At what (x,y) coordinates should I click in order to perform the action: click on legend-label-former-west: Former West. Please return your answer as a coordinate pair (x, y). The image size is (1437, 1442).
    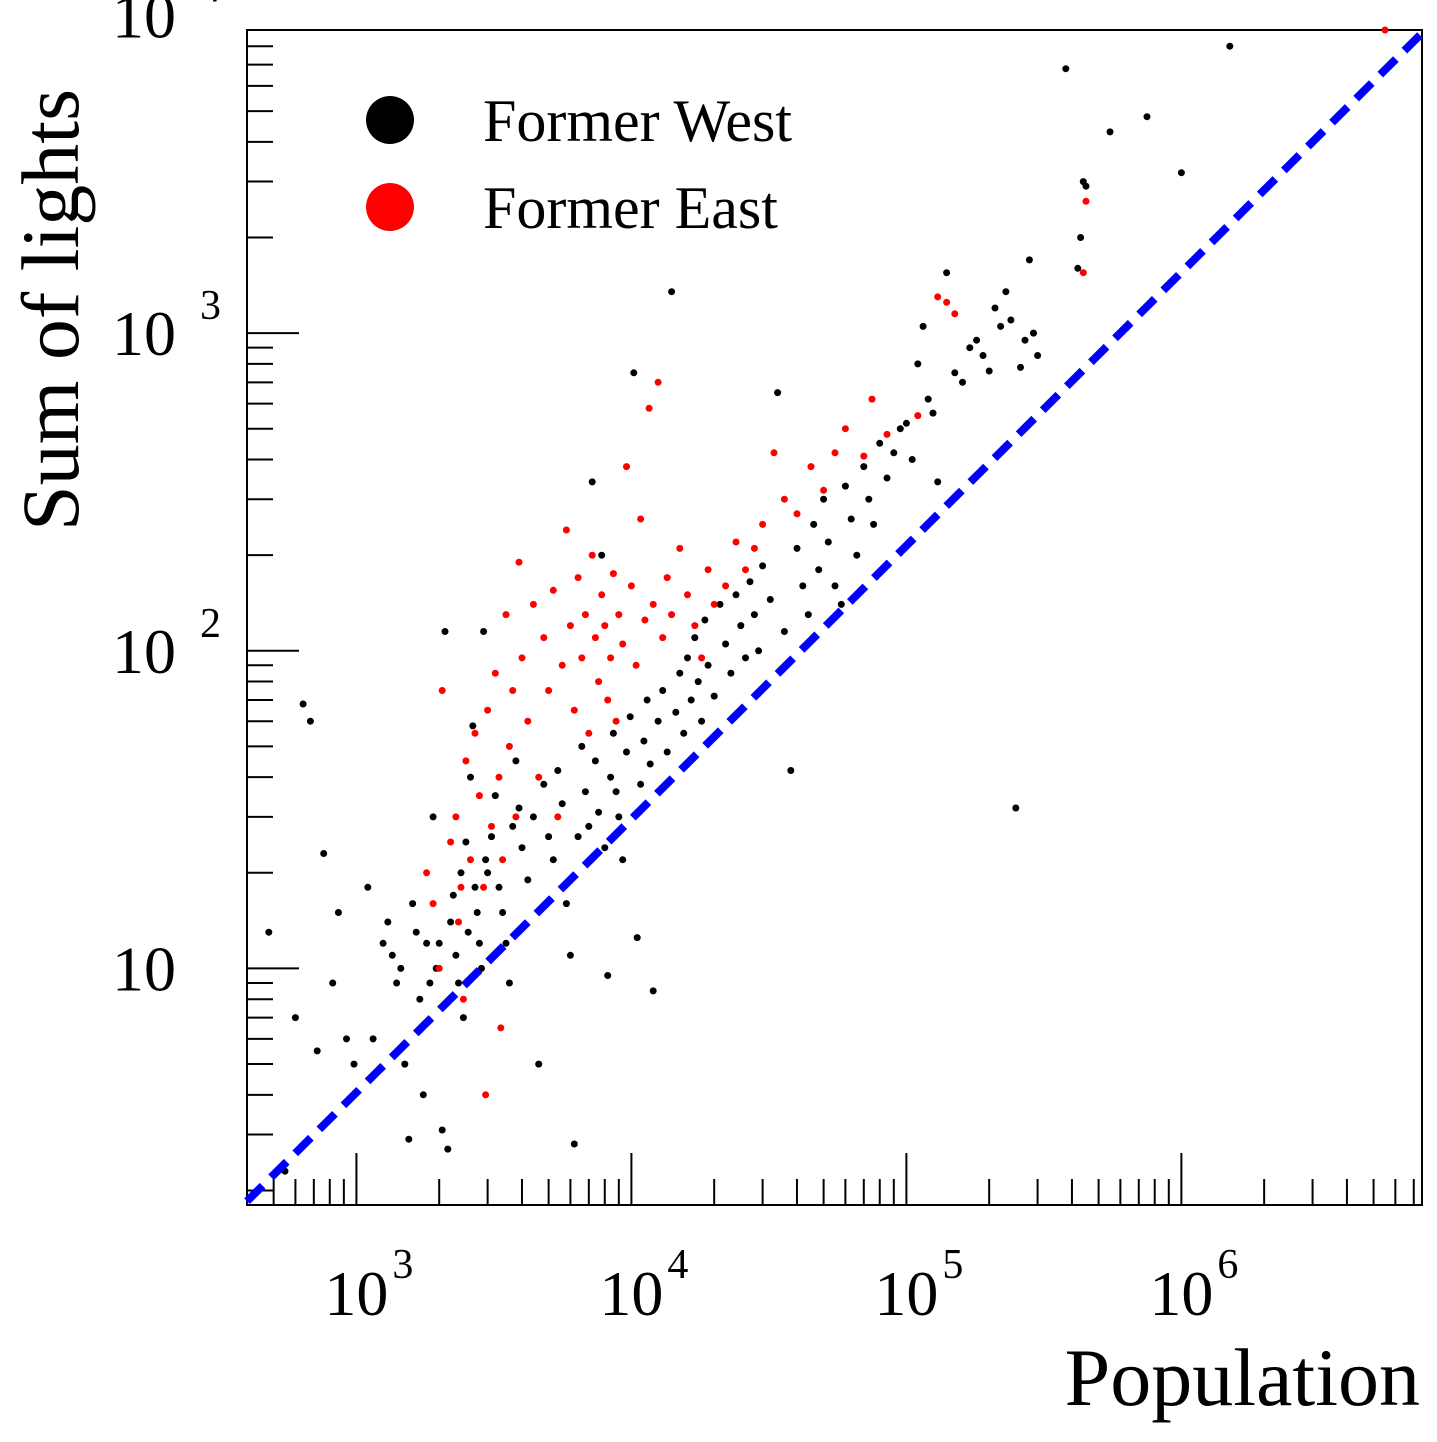
    Looking at the image, I should click on (637, 121).